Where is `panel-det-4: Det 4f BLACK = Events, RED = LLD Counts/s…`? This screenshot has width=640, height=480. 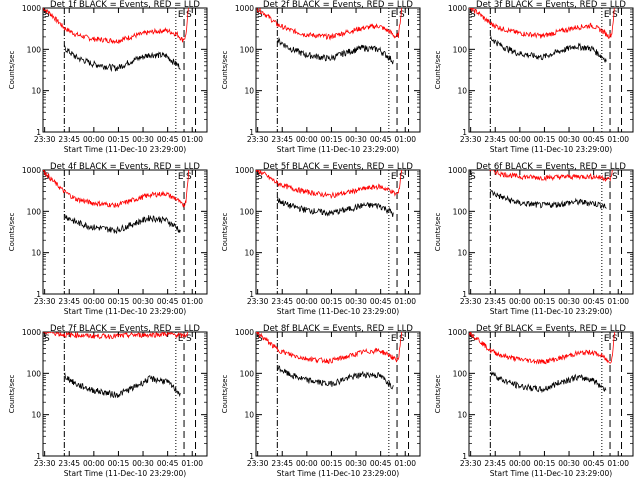
panel-det-4: Det 4f BLACK = Events, RED = LLD Counts/s… is located at coordinates (108, 239).